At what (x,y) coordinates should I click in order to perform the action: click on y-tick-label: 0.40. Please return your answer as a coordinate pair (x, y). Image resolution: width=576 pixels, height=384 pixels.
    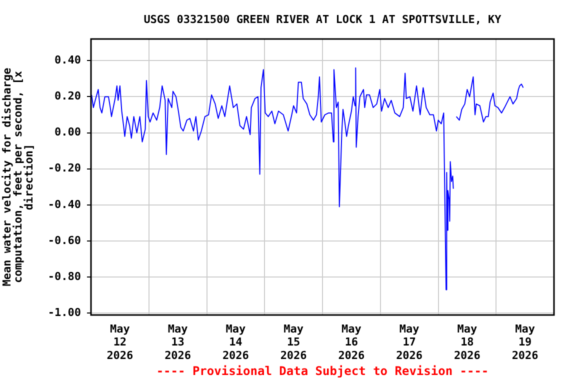
    Looking at the image, I should click on (67, 60).